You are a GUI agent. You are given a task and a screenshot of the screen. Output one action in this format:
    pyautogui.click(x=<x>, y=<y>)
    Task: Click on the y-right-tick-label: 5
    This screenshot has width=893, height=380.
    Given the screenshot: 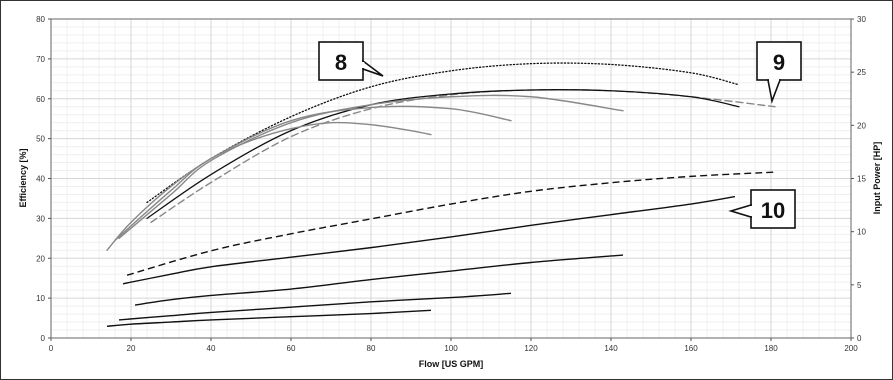 What is the action you would take?
    pyautogui.click(x=859, y=285)
    